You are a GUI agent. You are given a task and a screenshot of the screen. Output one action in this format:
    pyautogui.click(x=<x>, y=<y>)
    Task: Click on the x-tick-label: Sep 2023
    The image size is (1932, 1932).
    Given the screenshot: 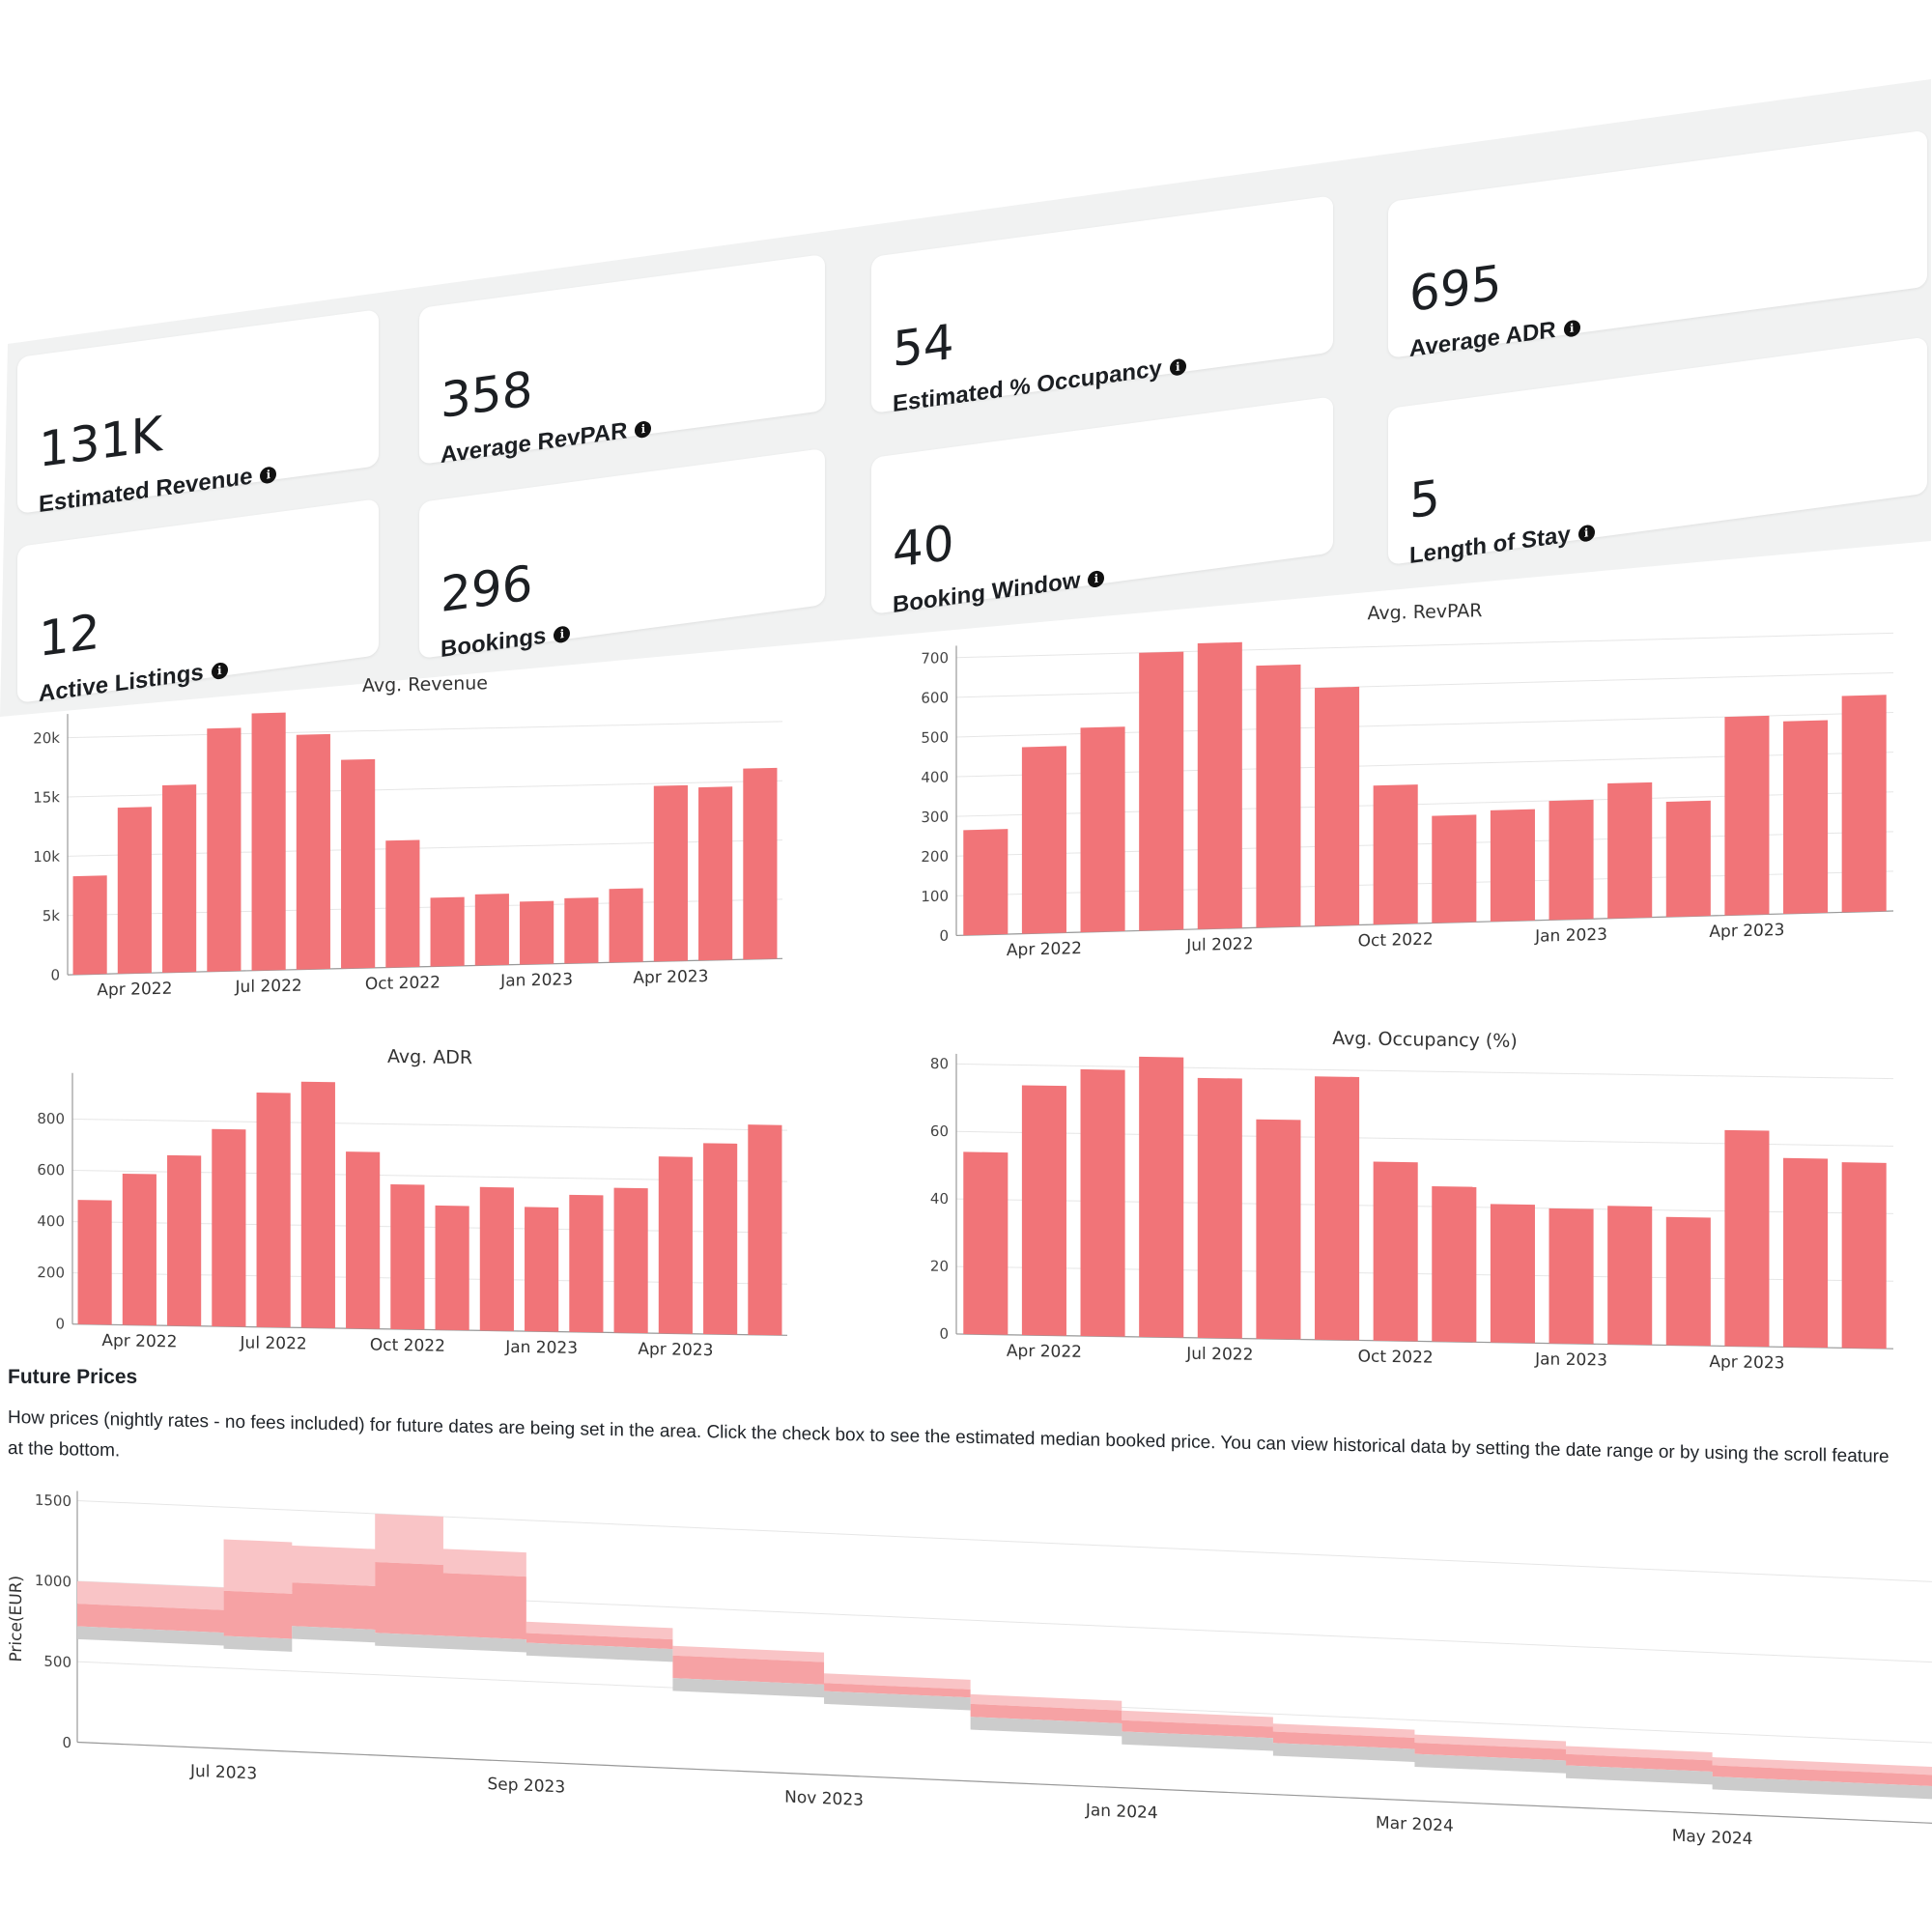 What is the action you would take?
    pyautogui.click(x=527, y=1786)
    